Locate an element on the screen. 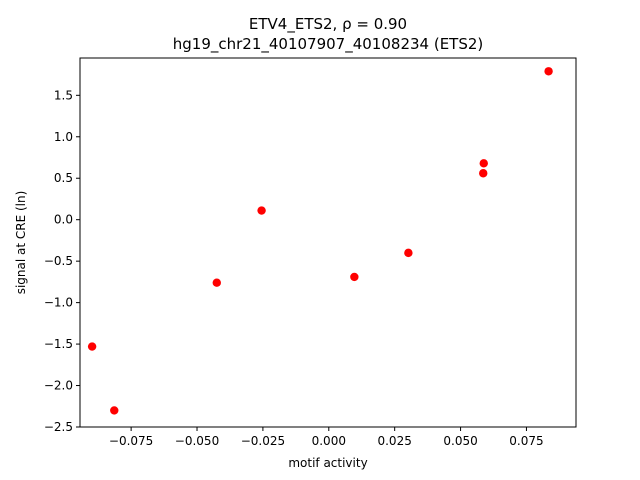  x-tick-label-5: 0.050 is located at coordinates (460, 441).